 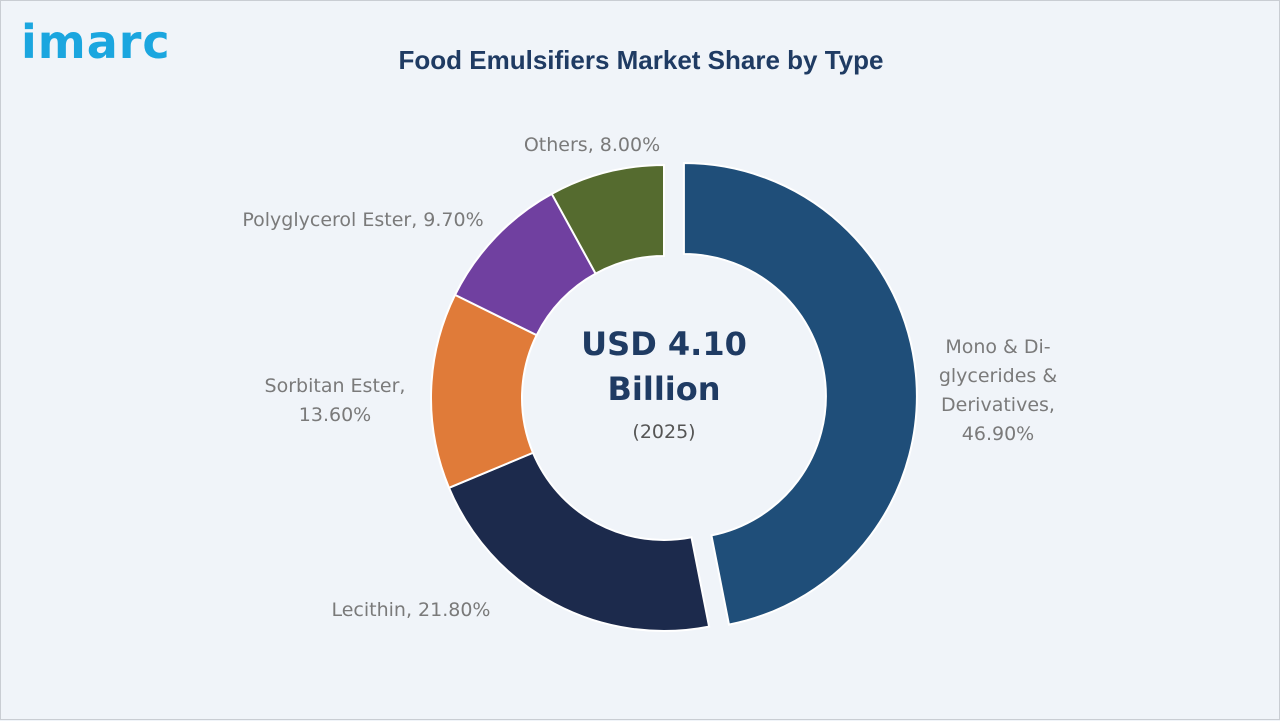 What do you see at coordinates (362, 220) in the screenshot?
I see `label-polyglycerol-ester: Polyglycerol Ester, 9.70%` at bounding box center [362, 220].